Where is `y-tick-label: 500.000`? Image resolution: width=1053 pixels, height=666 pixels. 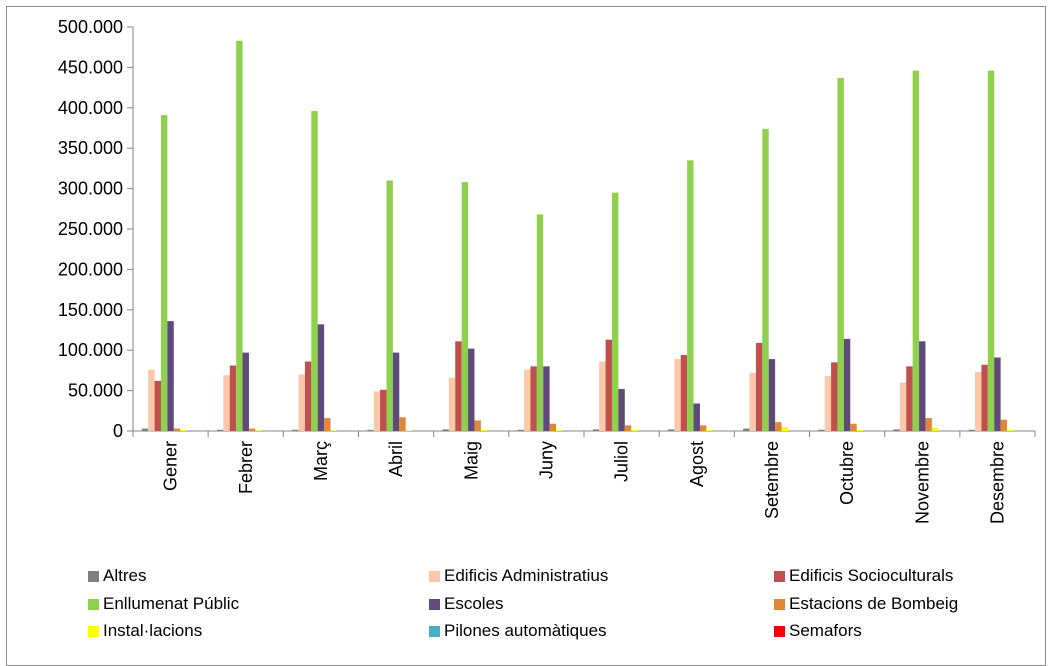 y-tick-label: 500.000 is located at coordinates (90, 27).